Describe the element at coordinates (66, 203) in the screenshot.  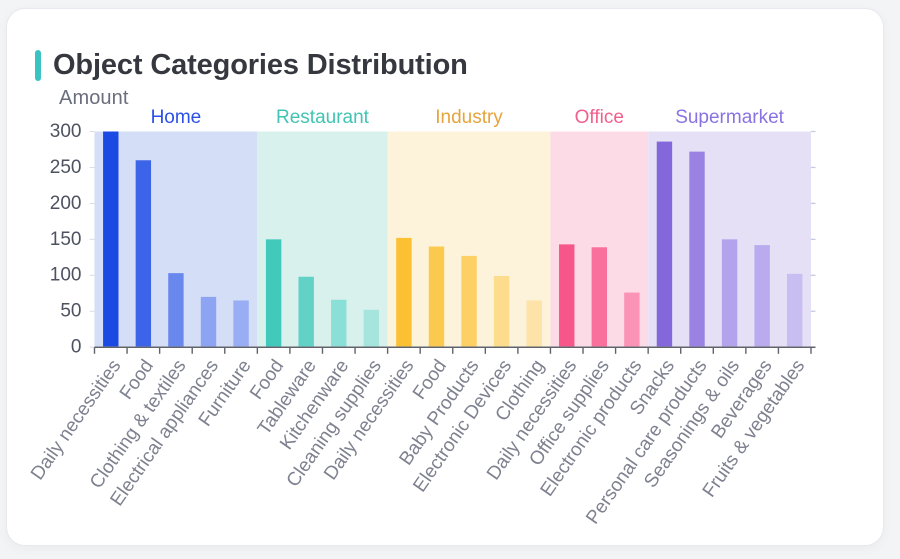
I see `svg-text: 200` at that location.